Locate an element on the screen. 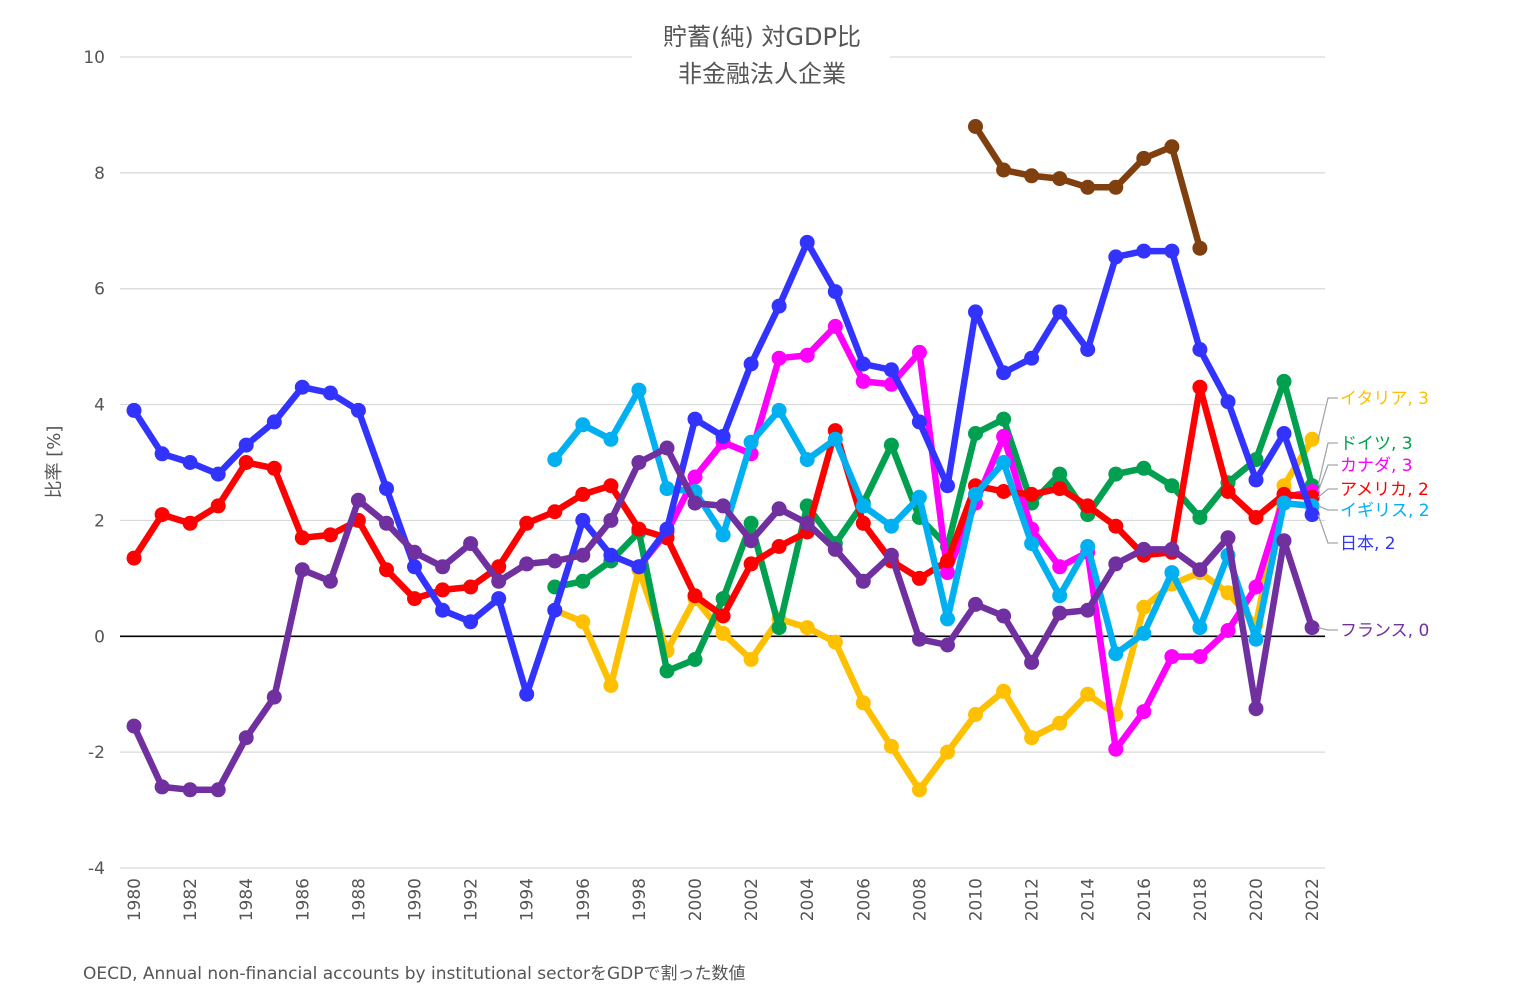 Image resolution: width=1525 pixels, height=996 pixels. chart-title-line-1: 貯蓄(純) 対GDP比 is located at coordinates (762, 37).